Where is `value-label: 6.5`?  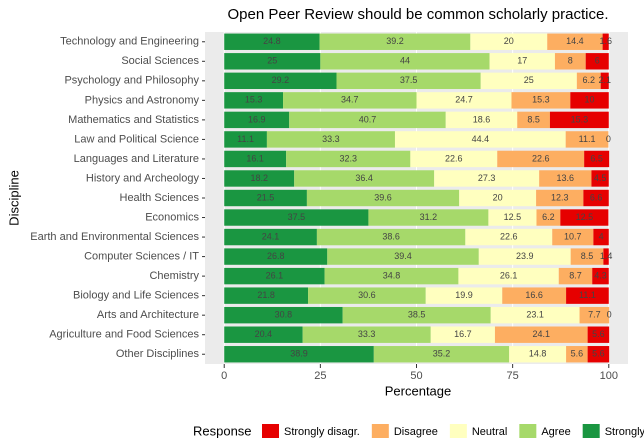
value-label: 6.5 is located at coordinates (596, 158).